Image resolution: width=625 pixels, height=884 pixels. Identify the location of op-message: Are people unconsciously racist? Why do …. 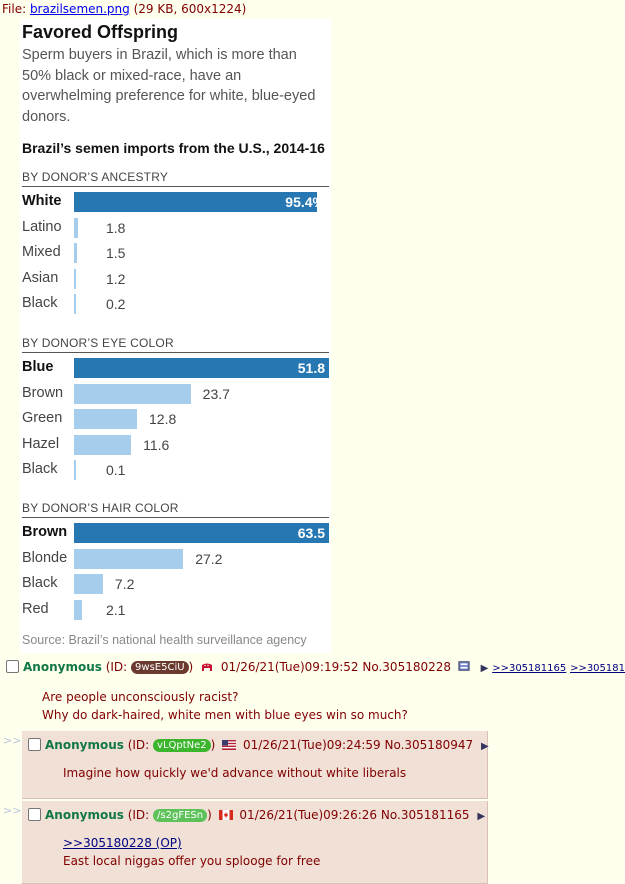
(225, 706).